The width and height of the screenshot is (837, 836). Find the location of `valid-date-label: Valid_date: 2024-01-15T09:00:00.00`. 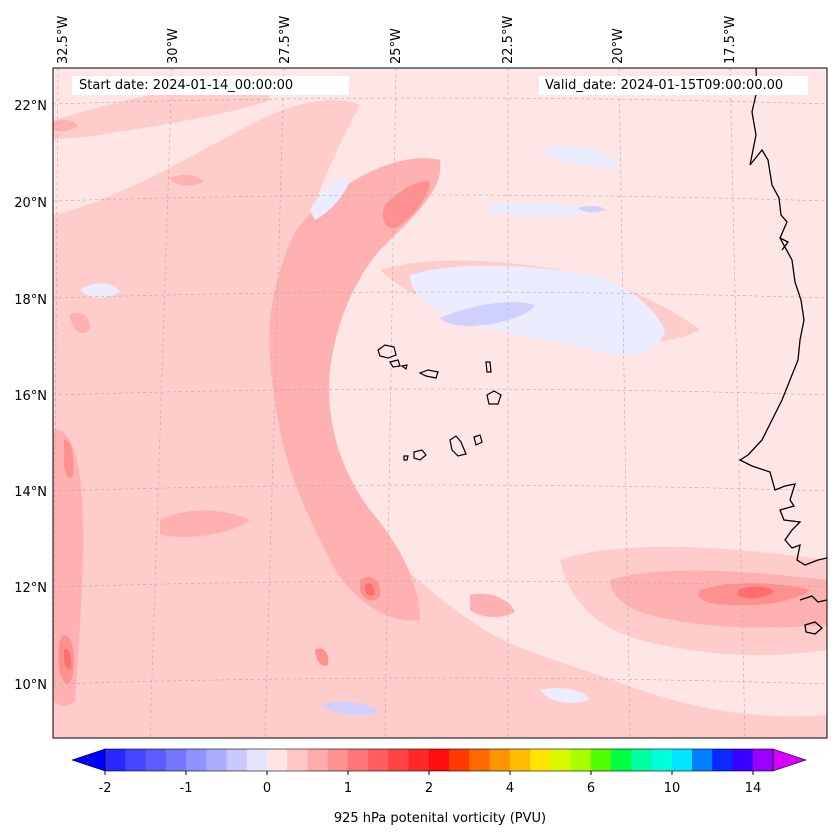

valid-date-label: Valid_date: 2024-01-15T09:00:00.00 is located at coordinates (673, 85).